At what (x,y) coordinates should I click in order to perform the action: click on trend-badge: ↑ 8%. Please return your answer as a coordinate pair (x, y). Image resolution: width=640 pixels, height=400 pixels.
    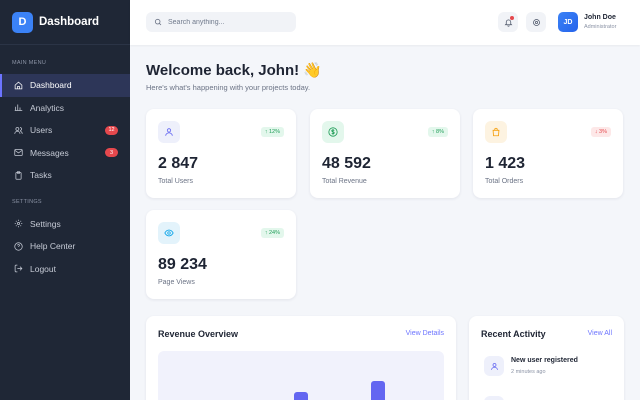
    Looking at the image, I should click on (437, 132).